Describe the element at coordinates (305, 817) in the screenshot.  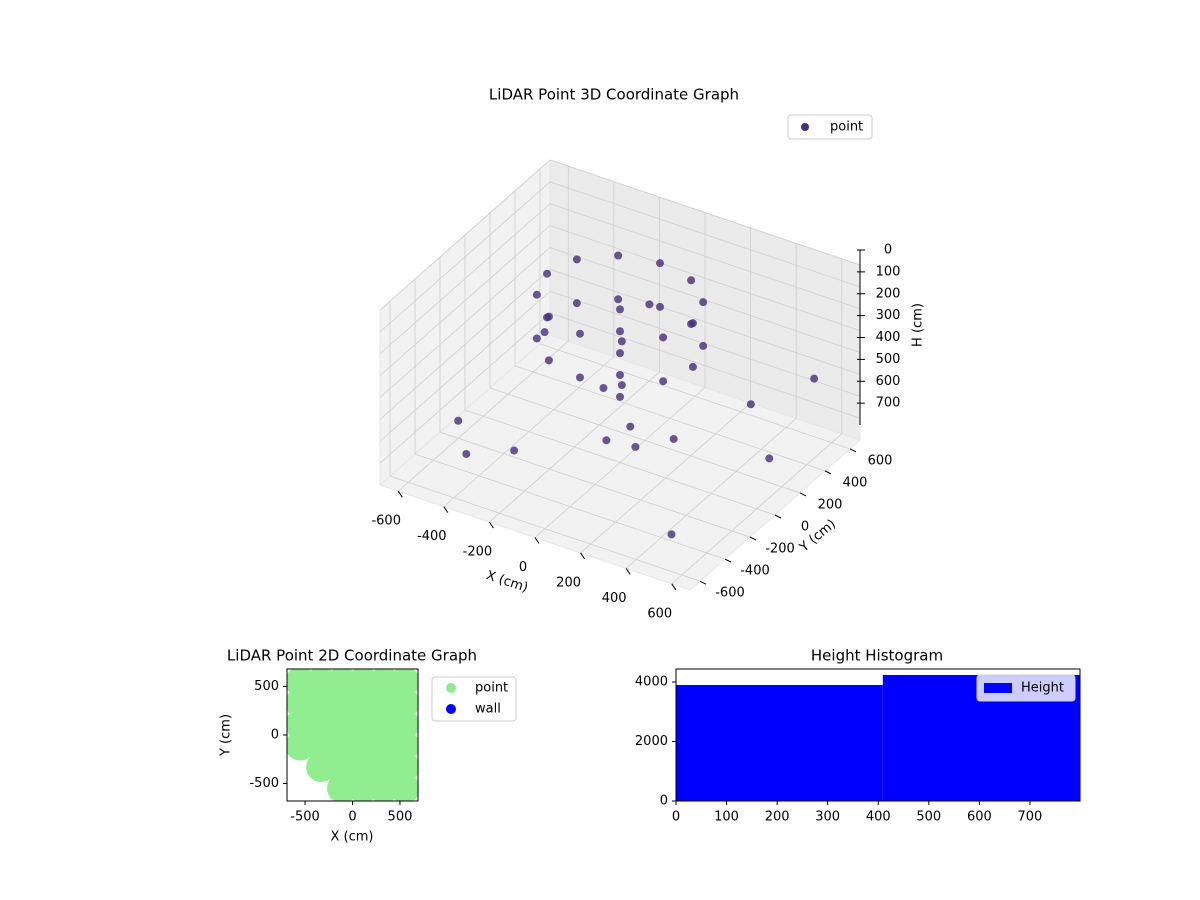
I see `x-tick-label: -500` at that location.